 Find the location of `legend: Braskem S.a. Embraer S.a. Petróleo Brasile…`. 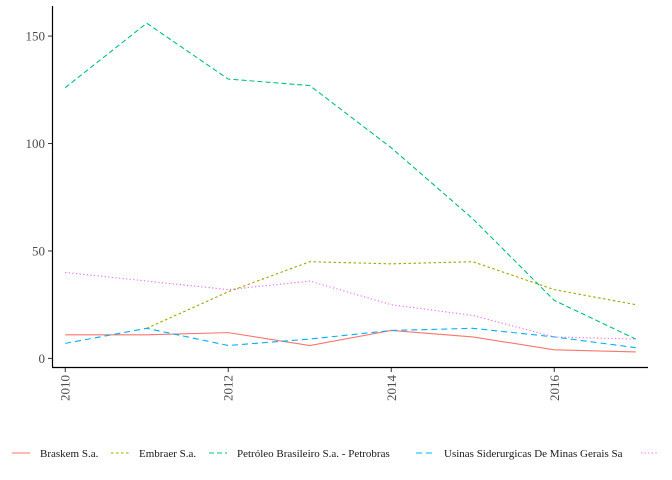

legend: Braskem S.a. Embraer S.a. Petróleo Brasile… is located at coordinates (335, 454).